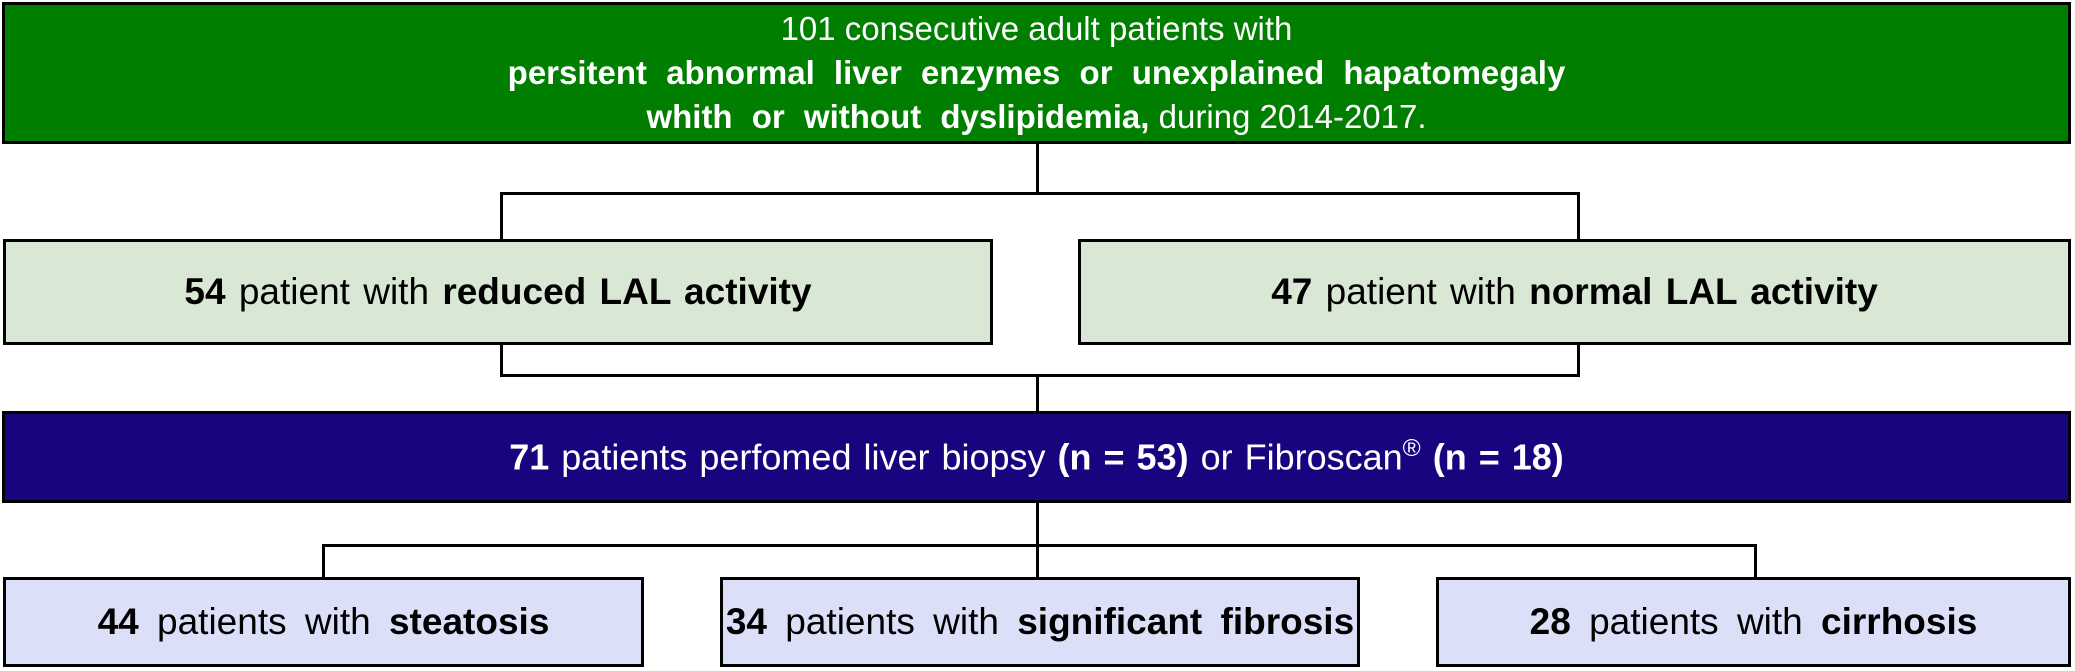 This screenshot has width=2075, height=671. Describe the element at coordinates (1036, 28) in the screenshot. I see `header-line-1: 101 consecutive adult patients with` at that location.